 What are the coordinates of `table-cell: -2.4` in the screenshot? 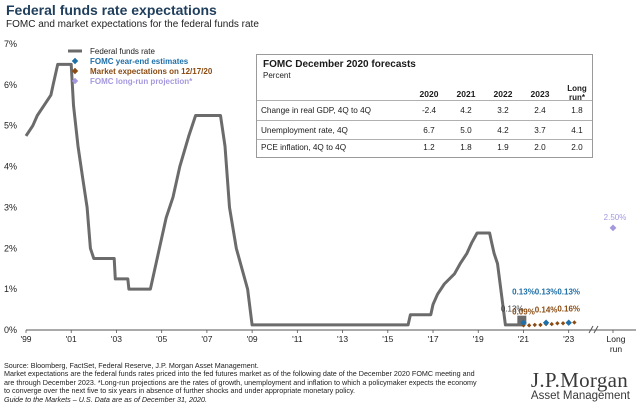 It's located at (429, 110).